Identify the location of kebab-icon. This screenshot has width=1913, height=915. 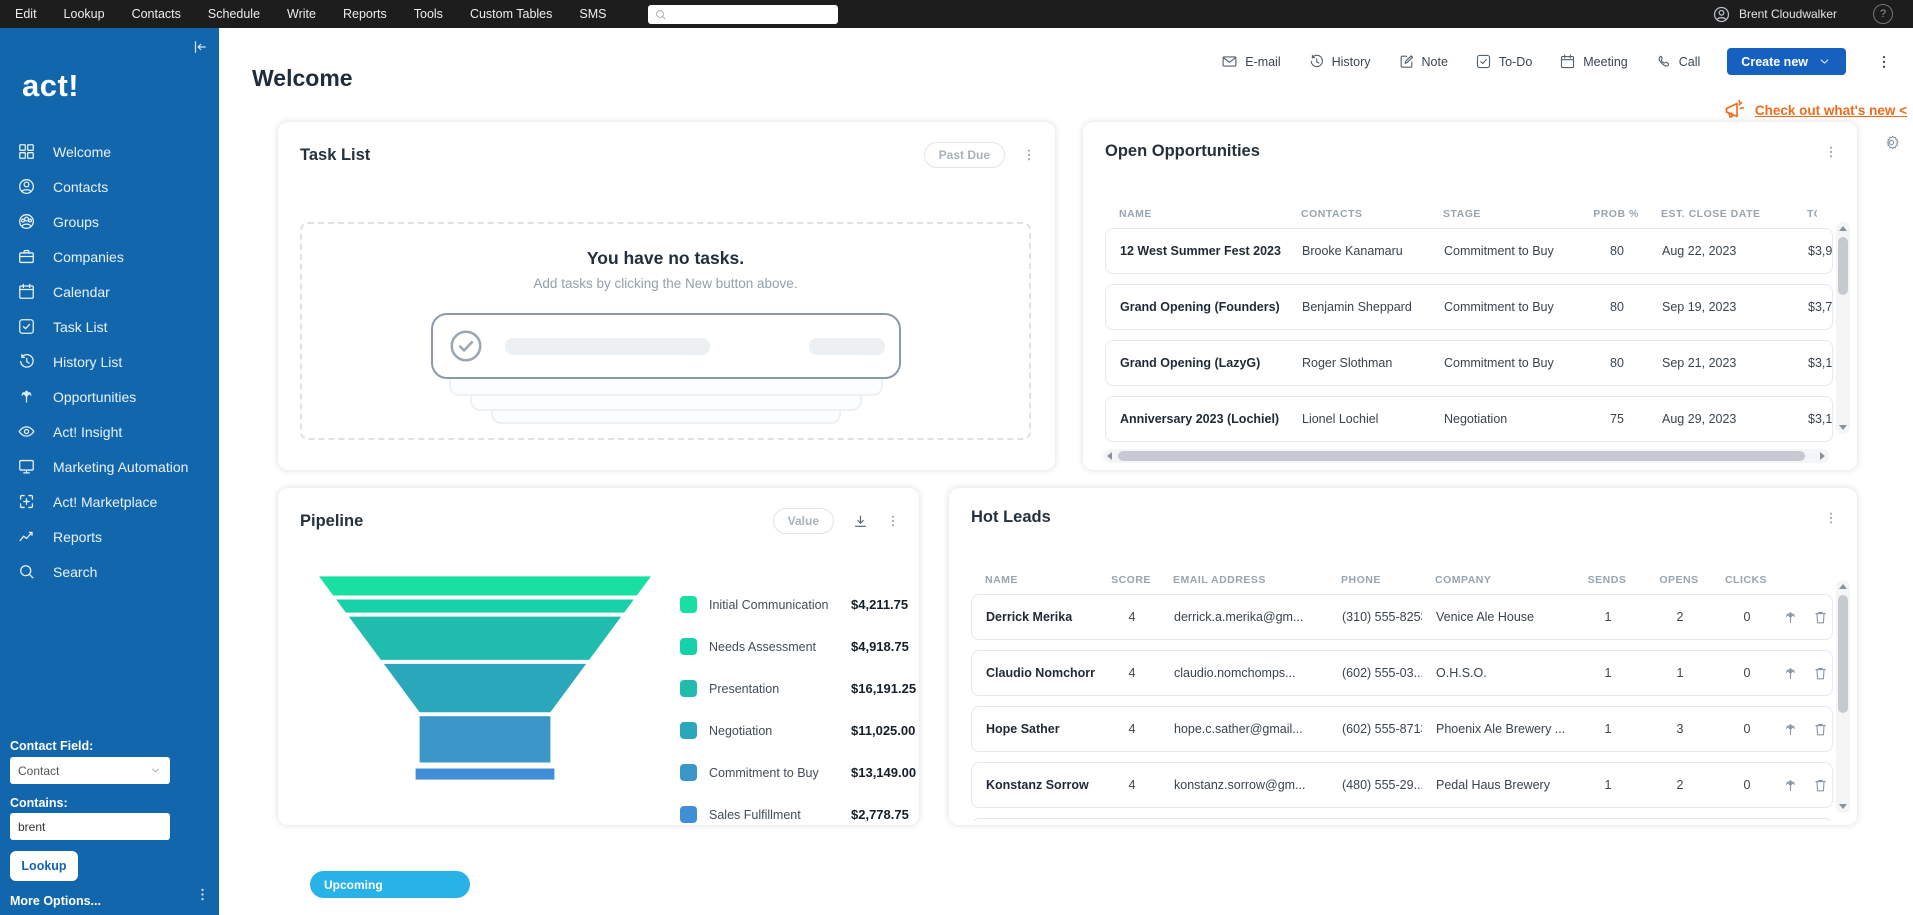
(1831, 151).